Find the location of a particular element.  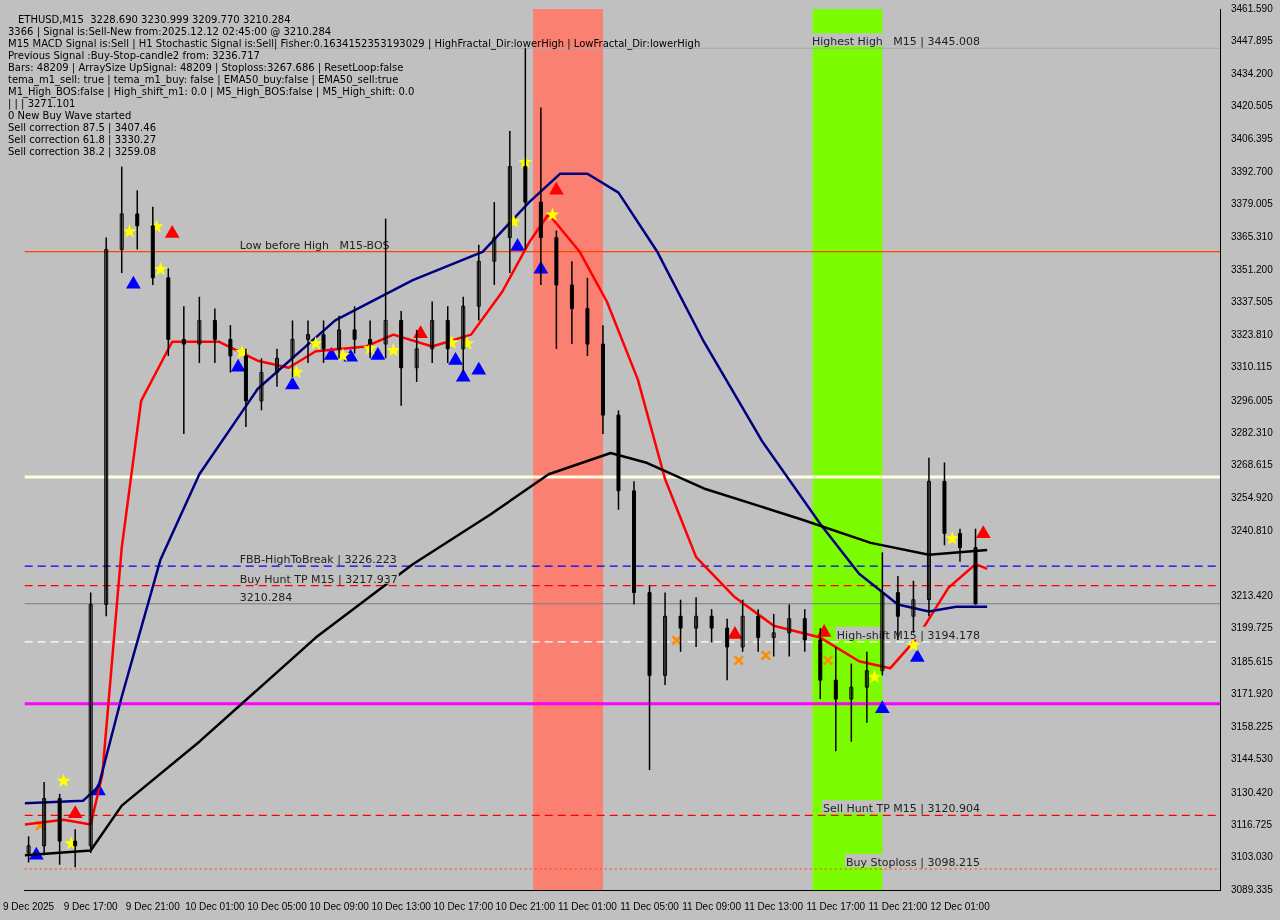

y-tick-label: 3461.590 is located at coordinates (1252, 8).